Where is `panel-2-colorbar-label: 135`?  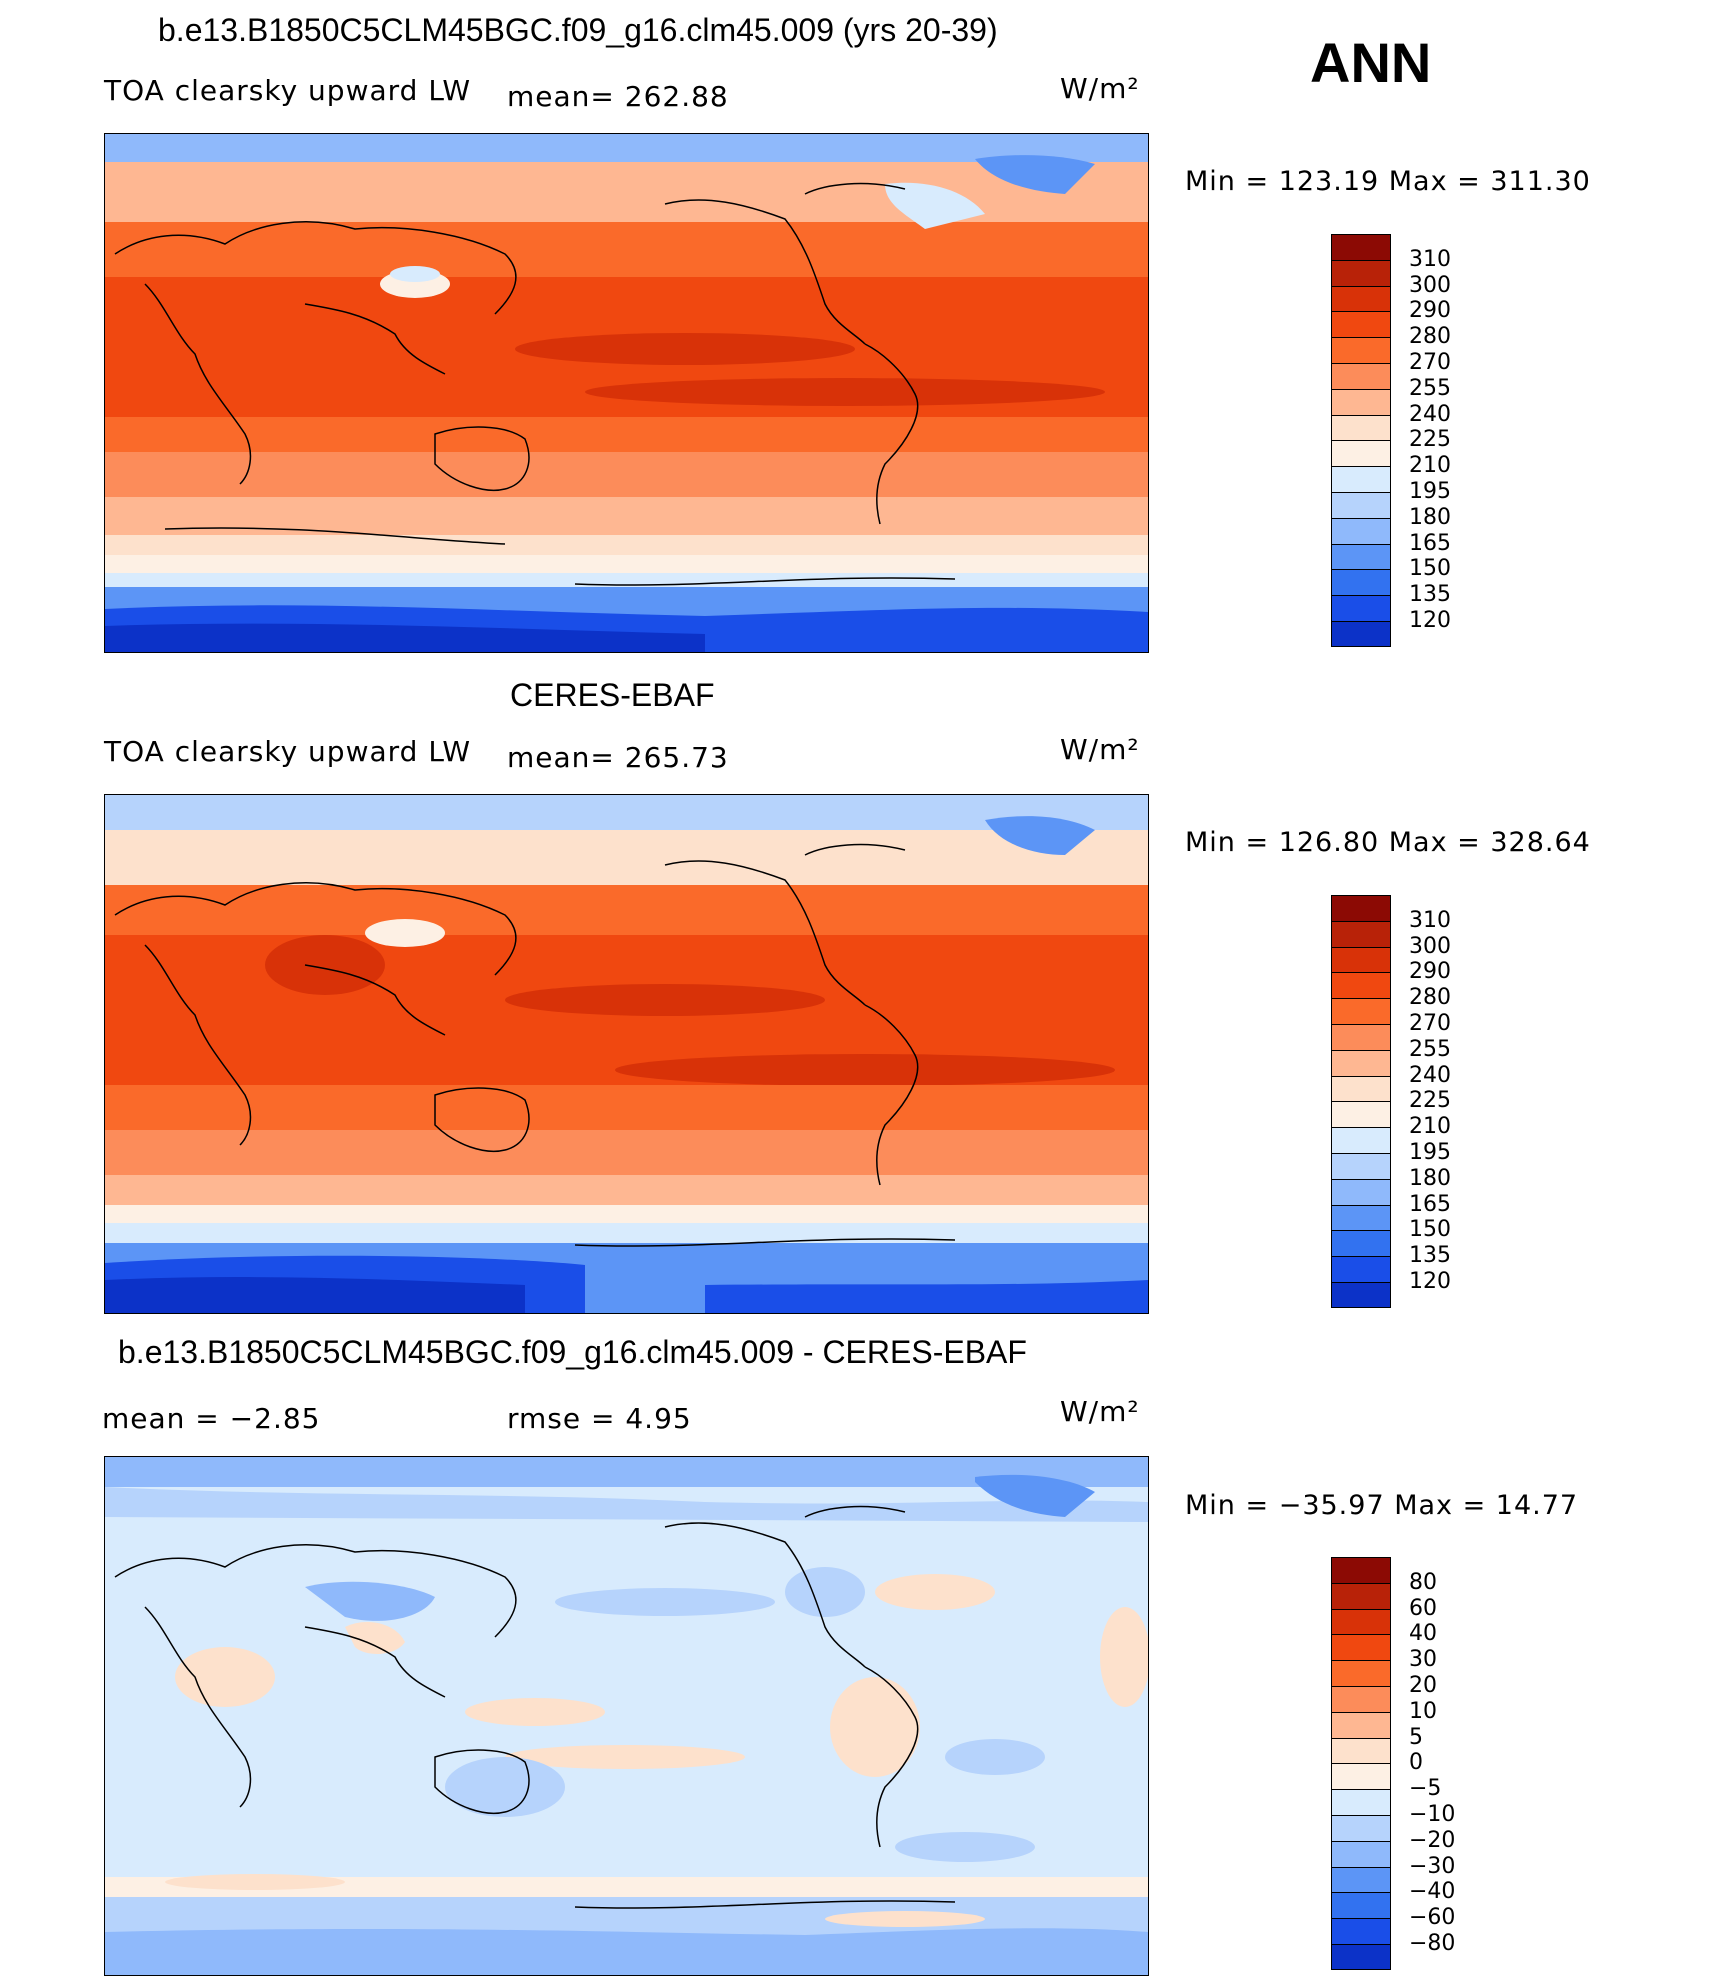 panel-2-colorbar-label: 135 is located at coordinates (1430, 1256).